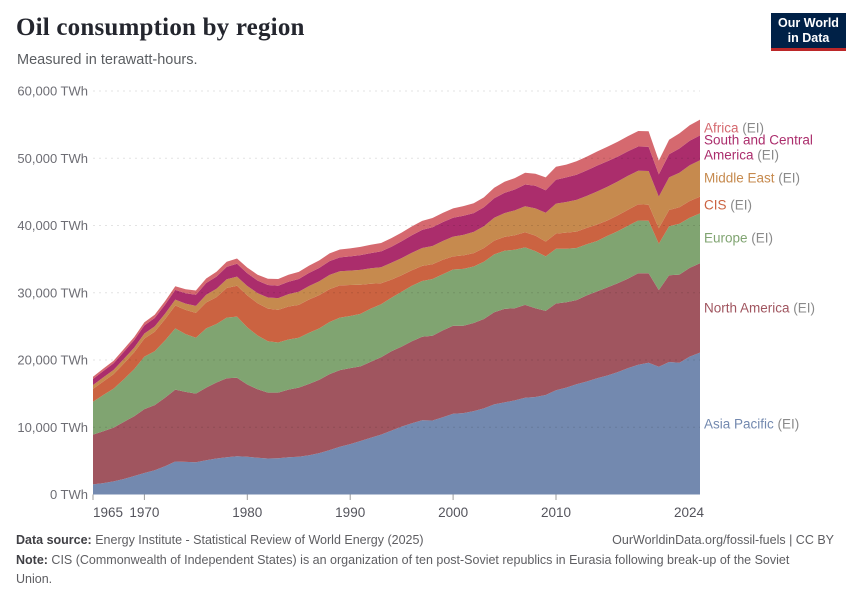 This screenshot has height=600, width=850. What do you see at coordinates (160, 27) in the screenshot?
I see `page-title: Oil consumption by region` at bounding box center [160, 27].